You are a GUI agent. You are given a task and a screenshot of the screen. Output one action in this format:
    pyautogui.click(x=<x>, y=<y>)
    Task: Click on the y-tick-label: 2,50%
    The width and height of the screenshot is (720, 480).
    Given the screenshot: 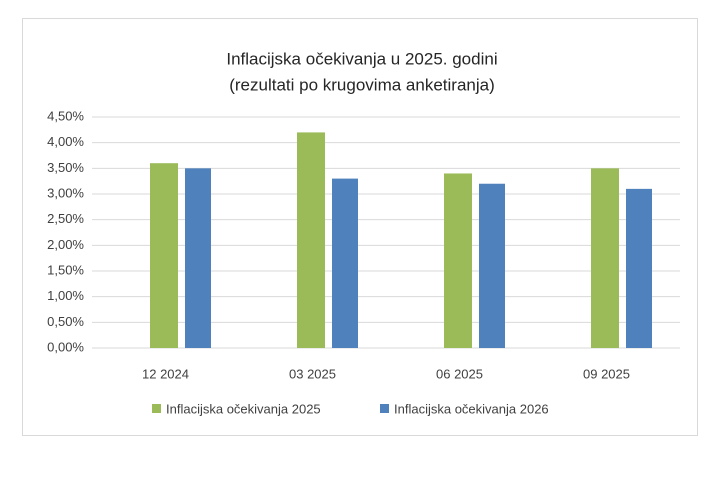 What is the action you would take?
    pyautogui.click(x=65, y=218)
    